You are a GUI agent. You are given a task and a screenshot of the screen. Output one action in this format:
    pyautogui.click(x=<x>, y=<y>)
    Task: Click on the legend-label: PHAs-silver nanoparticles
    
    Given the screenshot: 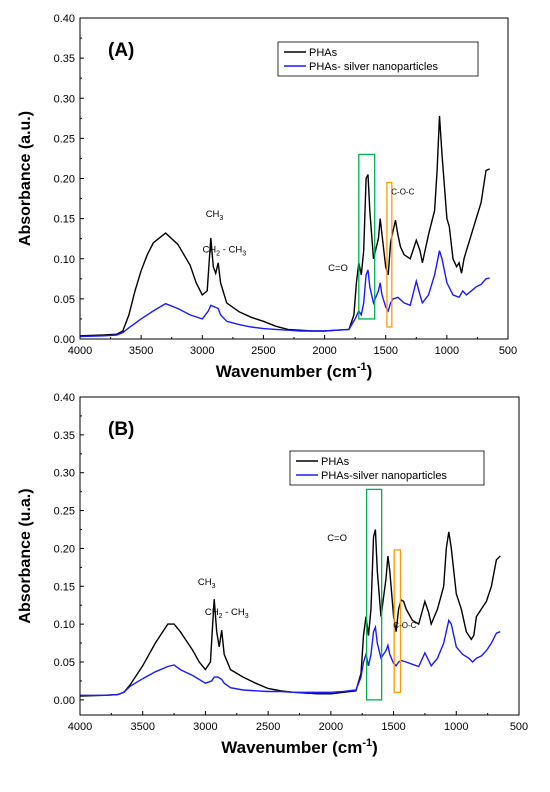 What is the action you would take?
    pyautogui.click(x=384, y=476)
    